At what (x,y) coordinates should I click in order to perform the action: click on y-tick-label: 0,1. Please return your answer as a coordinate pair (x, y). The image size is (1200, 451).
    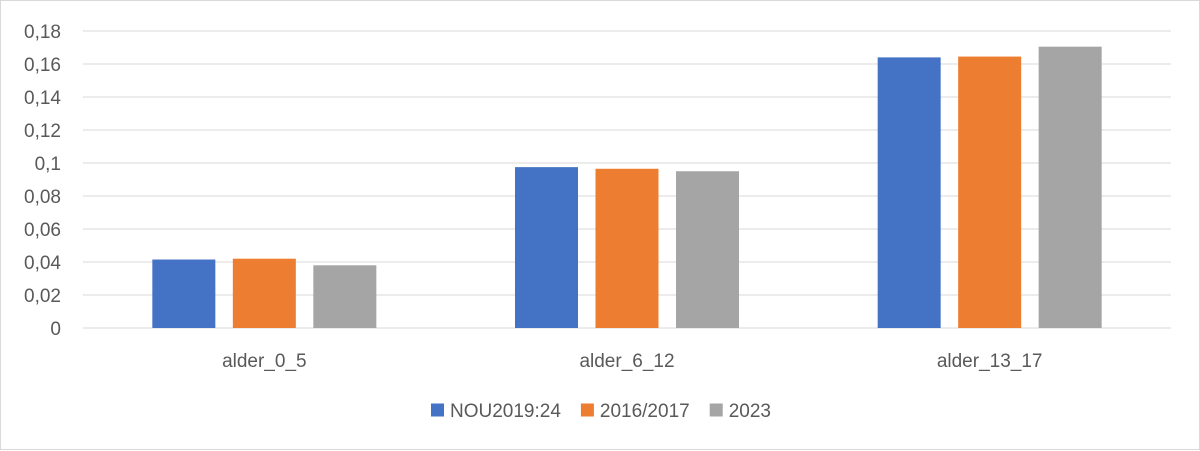
    Looking at the image, I should click on (48, 164).